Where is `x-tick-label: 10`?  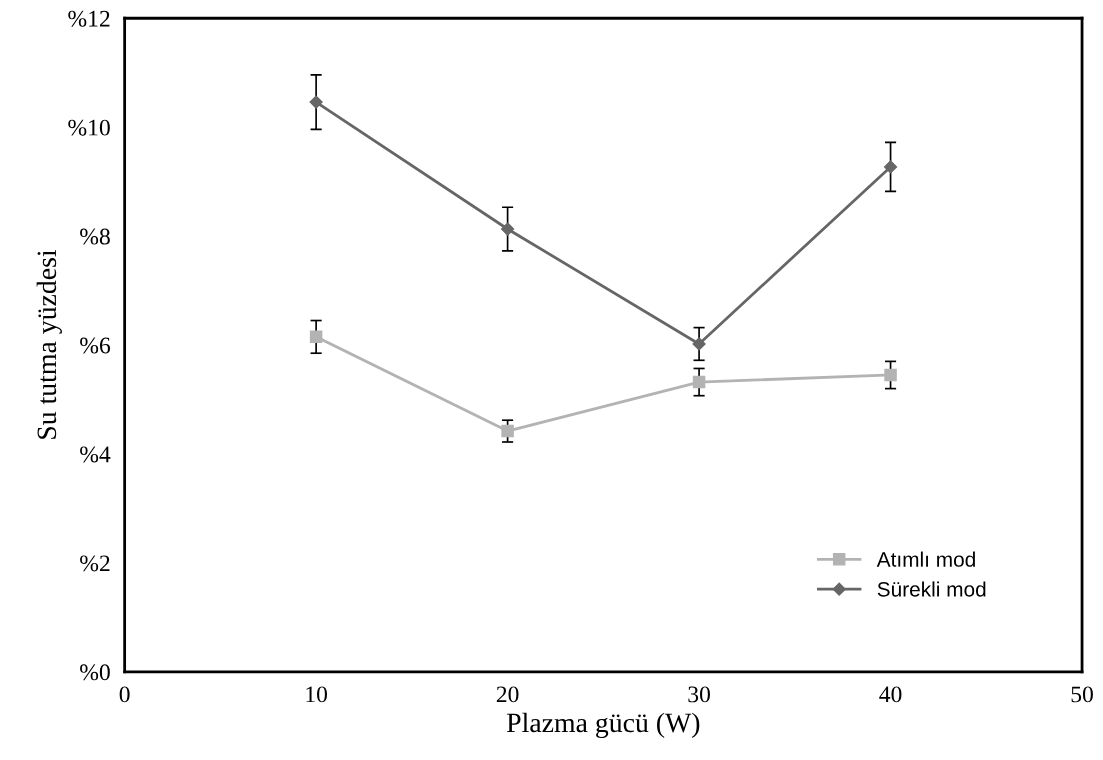 x-tick-label: 10 is located at coordinates (317, 694).